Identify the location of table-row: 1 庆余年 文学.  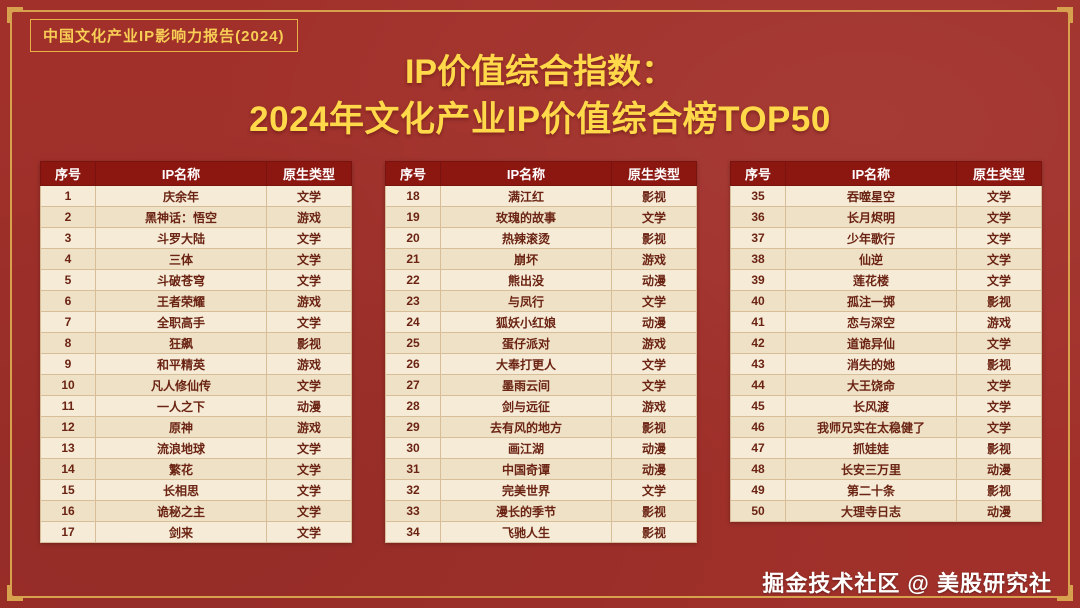
(196, 196).